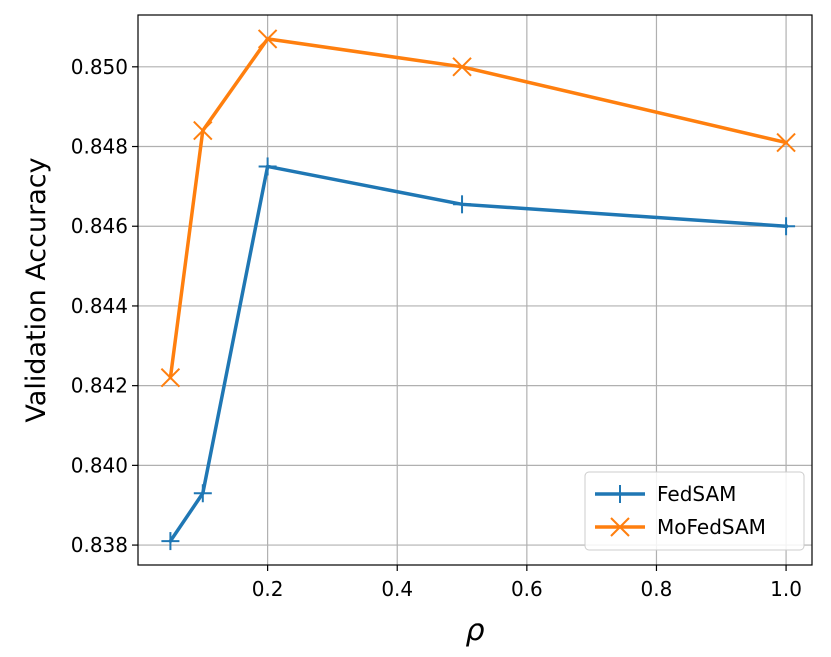 The width and height of the screenshot is (831, 657). I want to click on legend-entry-mofedsam: MoFedSAM, so click(680, 527).